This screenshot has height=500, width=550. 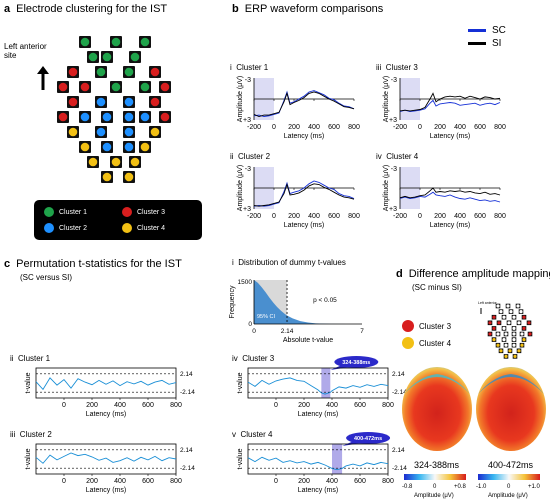 I want to click on map-legend-cluster-4: Cluster 4, so click(x=426, y=343).